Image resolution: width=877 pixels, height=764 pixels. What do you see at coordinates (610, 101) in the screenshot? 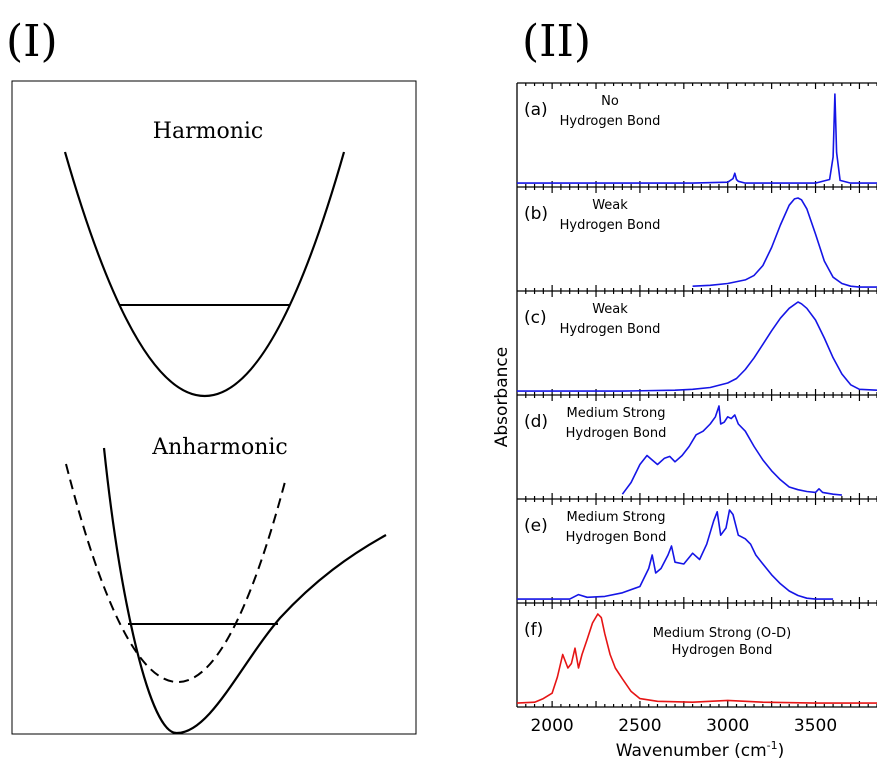
I see `subplot-annotation-line1: No` at bounding box center [610, 101].